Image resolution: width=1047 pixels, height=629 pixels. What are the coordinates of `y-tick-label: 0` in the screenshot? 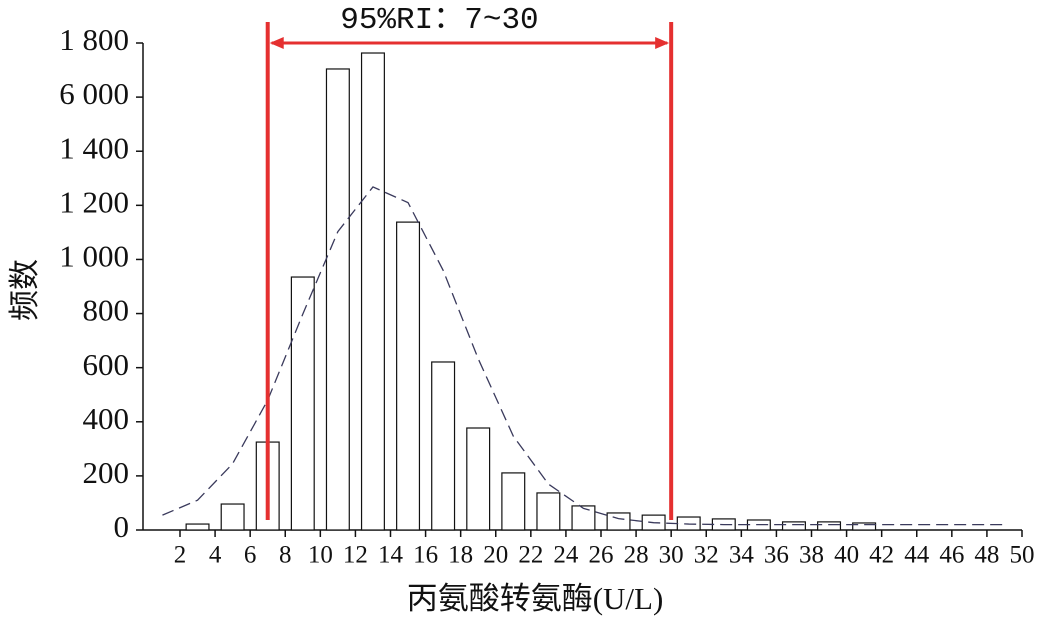 It's located at (122, 526).